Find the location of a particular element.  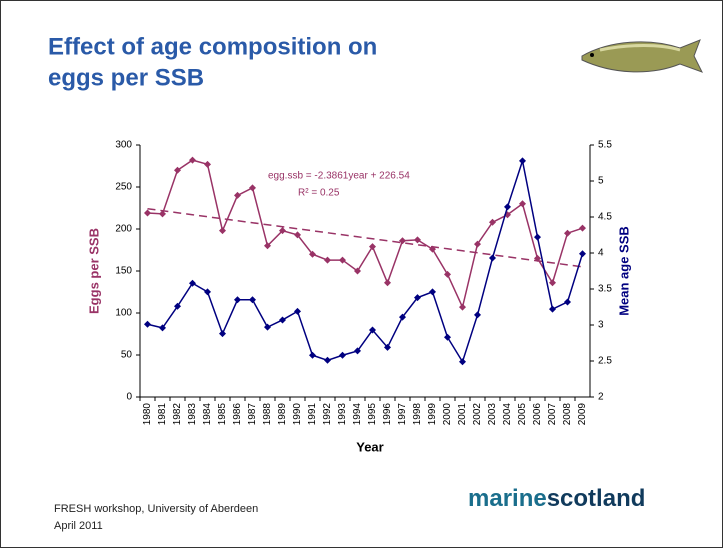

x-tick-label: 1984 is located at coordinates (207, 414).